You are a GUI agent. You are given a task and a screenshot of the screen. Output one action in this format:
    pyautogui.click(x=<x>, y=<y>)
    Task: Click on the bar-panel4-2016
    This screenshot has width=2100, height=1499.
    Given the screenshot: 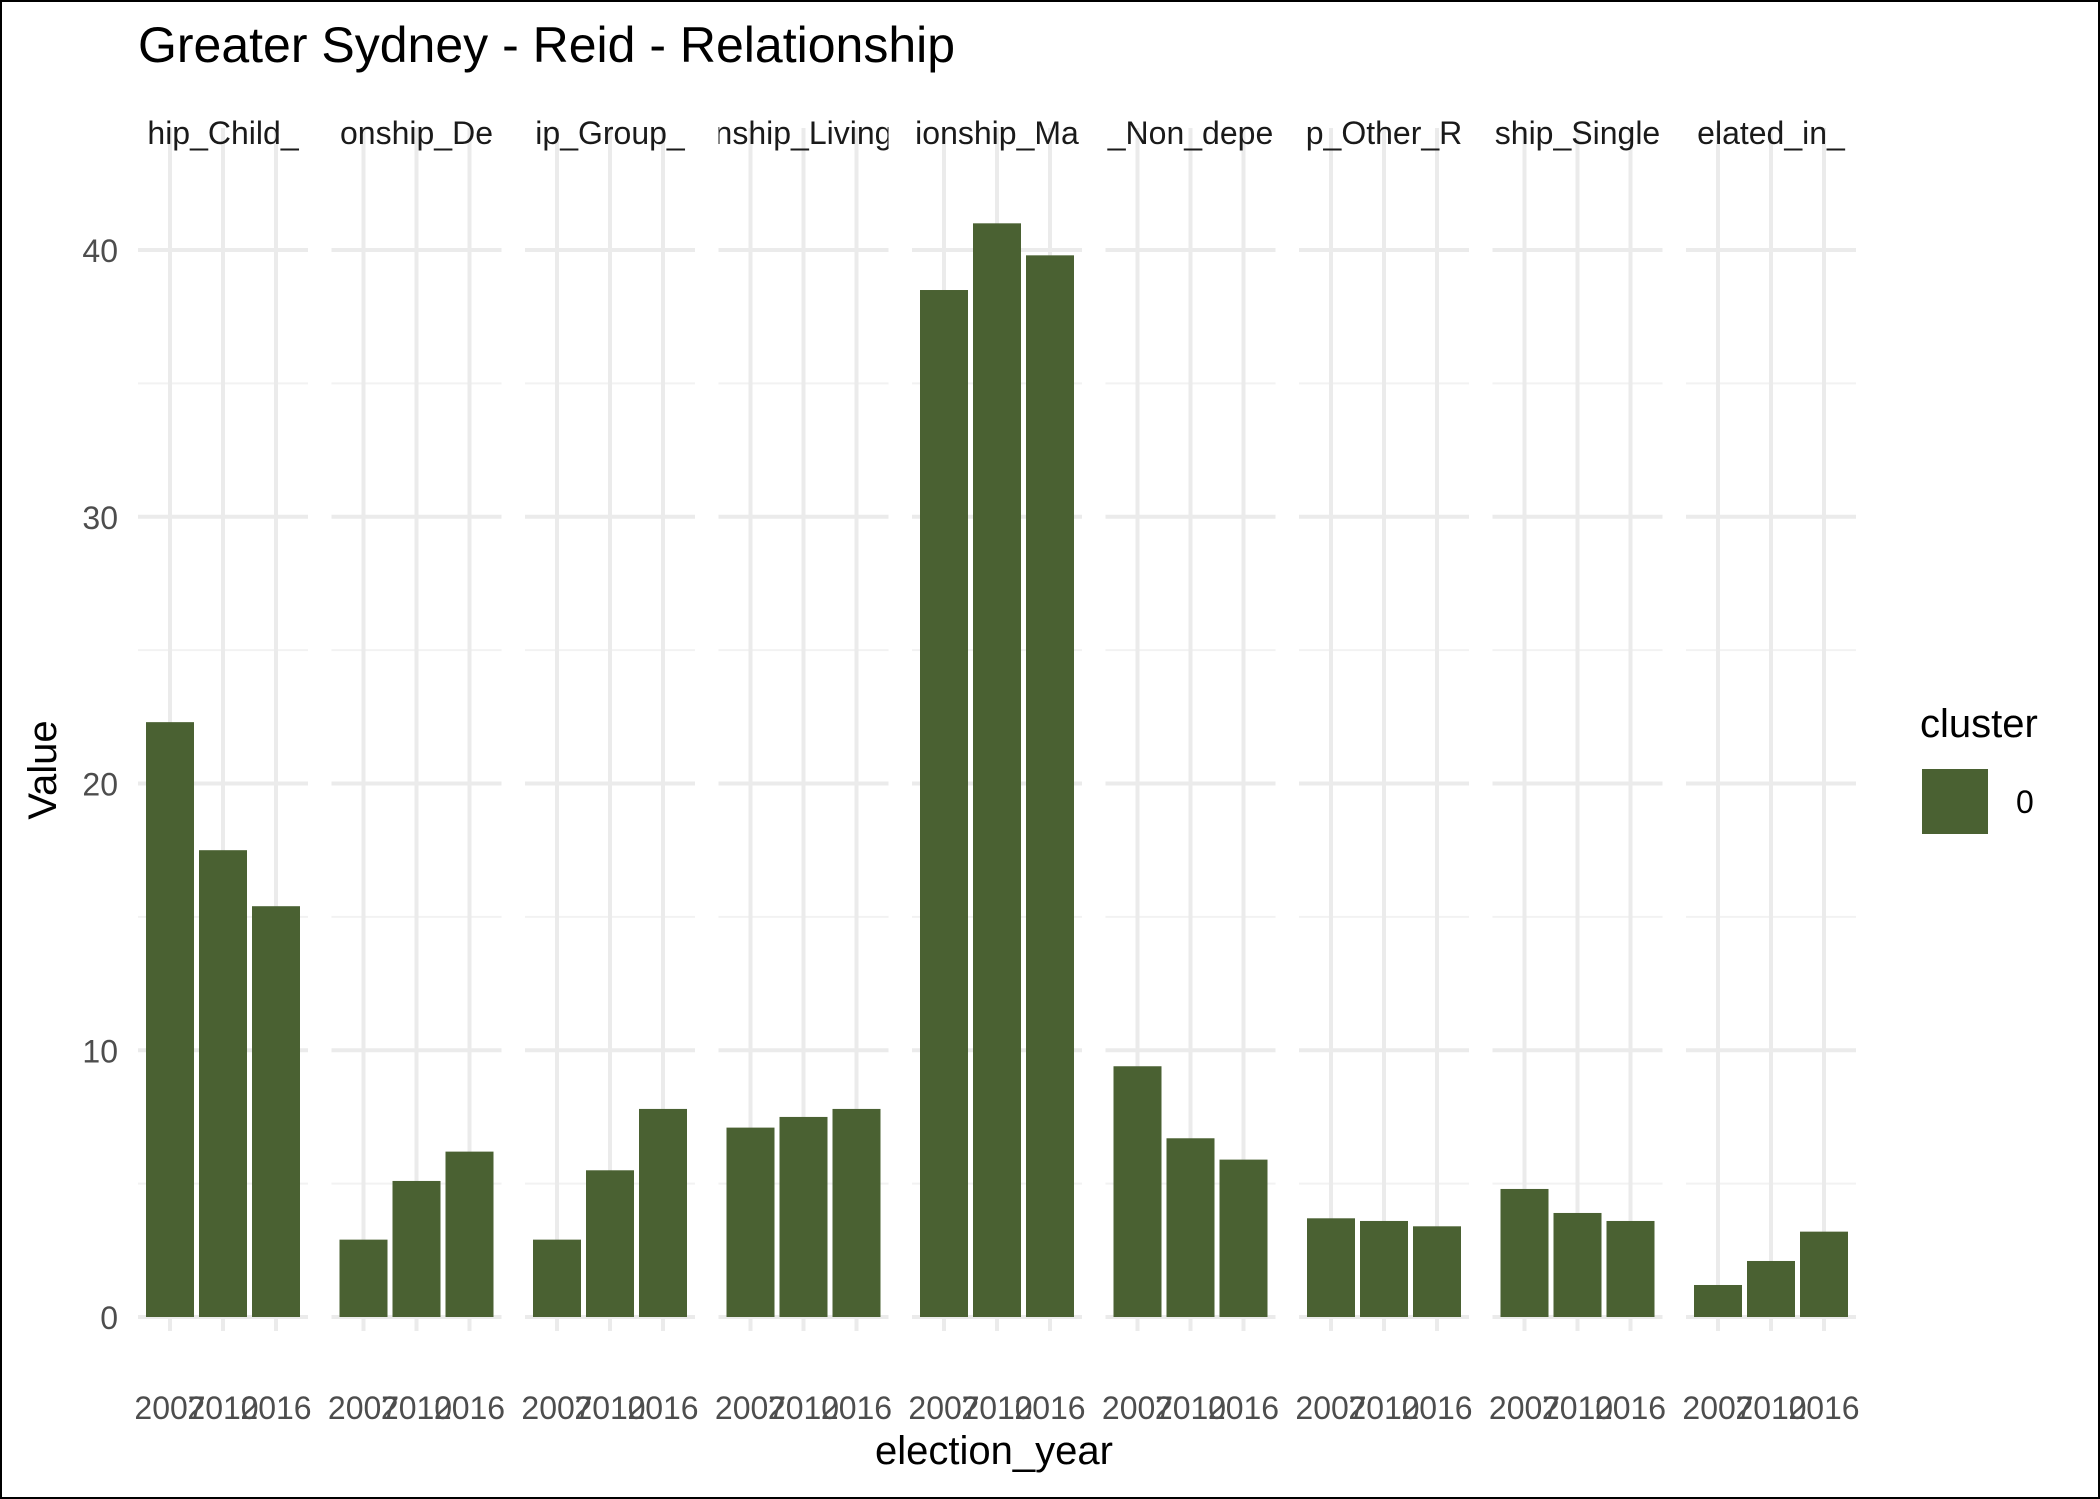 What is the action you would take?
    pyautogui.click(x=856, y=1212)
    